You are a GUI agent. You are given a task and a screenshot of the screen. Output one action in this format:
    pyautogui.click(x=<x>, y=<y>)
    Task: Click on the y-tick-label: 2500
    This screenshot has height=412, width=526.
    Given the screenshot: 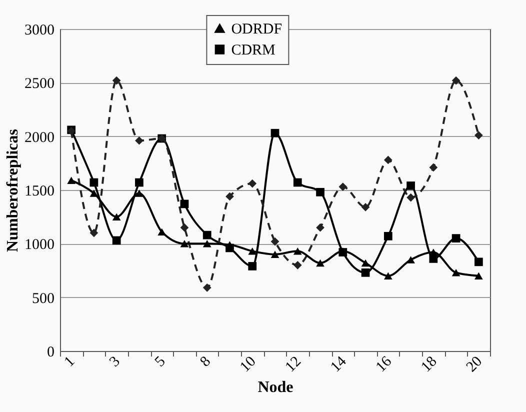 What is the action you would take?
    pyautogui.click(x=39, y=84)
    